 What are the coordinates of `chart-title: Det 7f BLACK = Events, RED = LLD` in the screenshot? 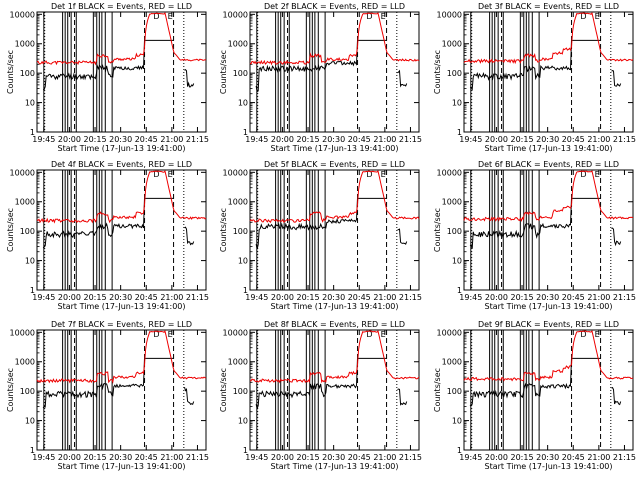 It's located at (121, 324).